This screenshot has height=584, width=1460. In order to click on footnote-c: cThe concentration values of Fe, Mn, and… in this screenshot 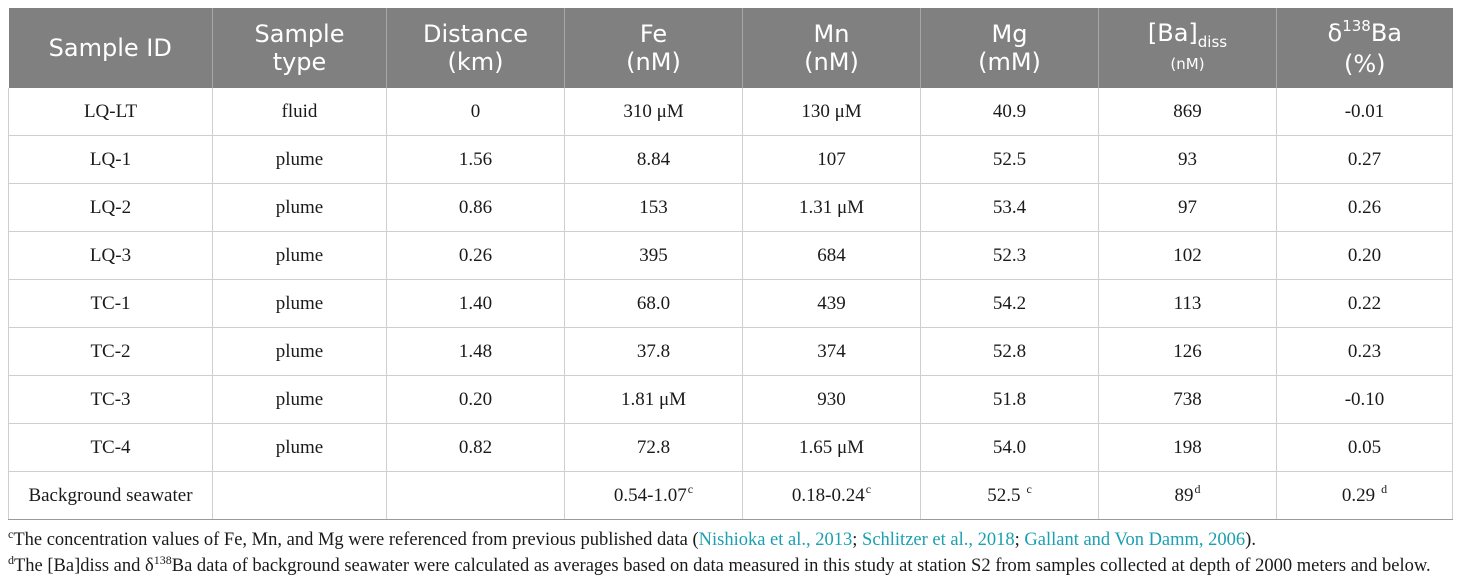, I will do `click(632, 538)`.